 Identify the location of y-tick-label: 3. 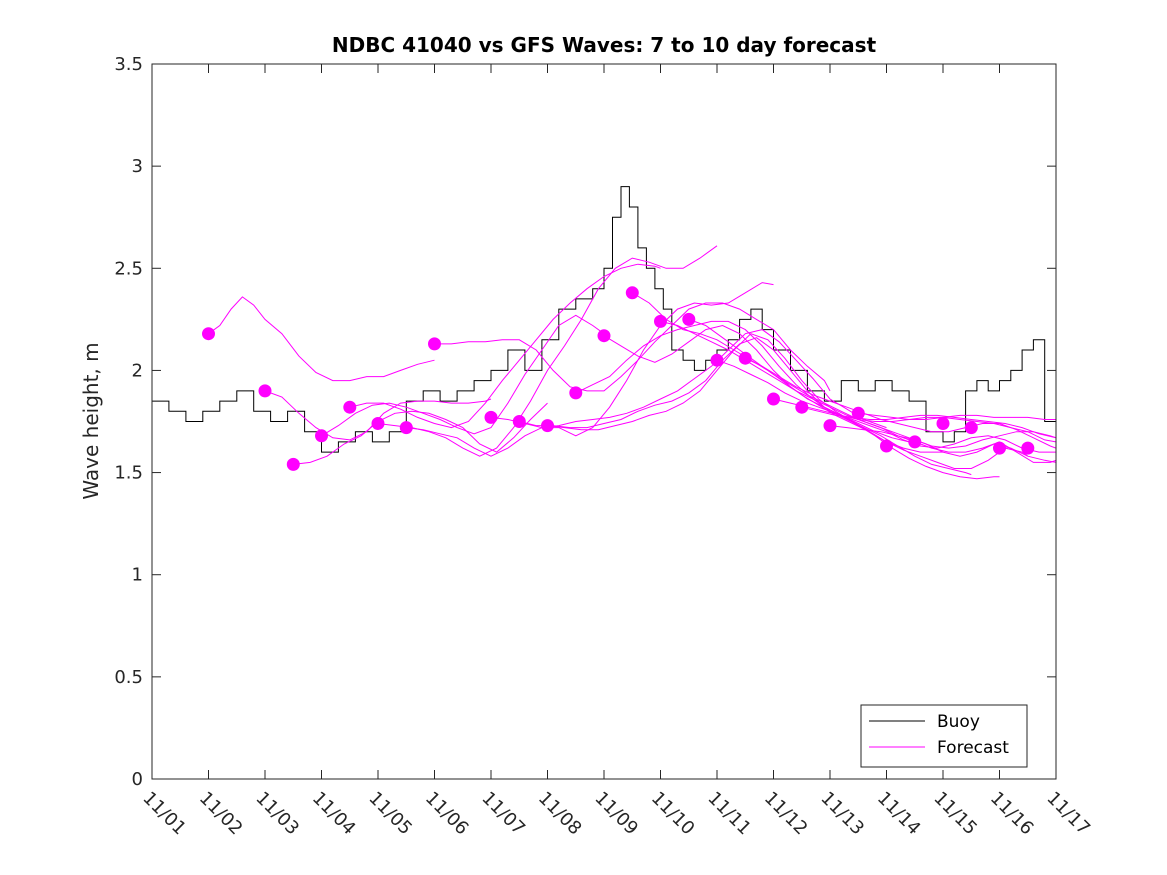
(137, 166).